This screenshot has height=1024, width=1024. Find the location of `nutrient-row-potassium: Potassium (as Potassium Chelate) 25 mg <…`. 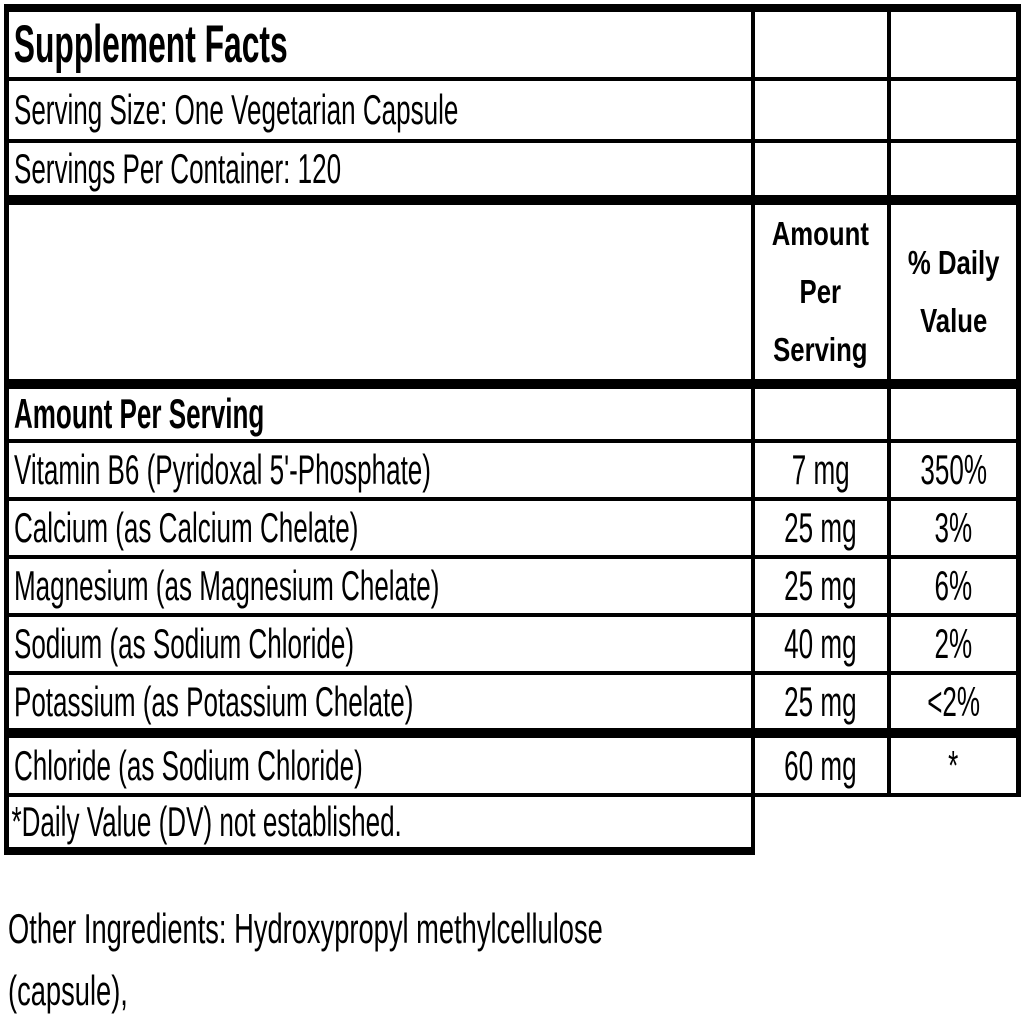

nutrient-row-potassium: Potassium (as Potassium Chelate) 25 mg <… is located at coordinates (512, 704).